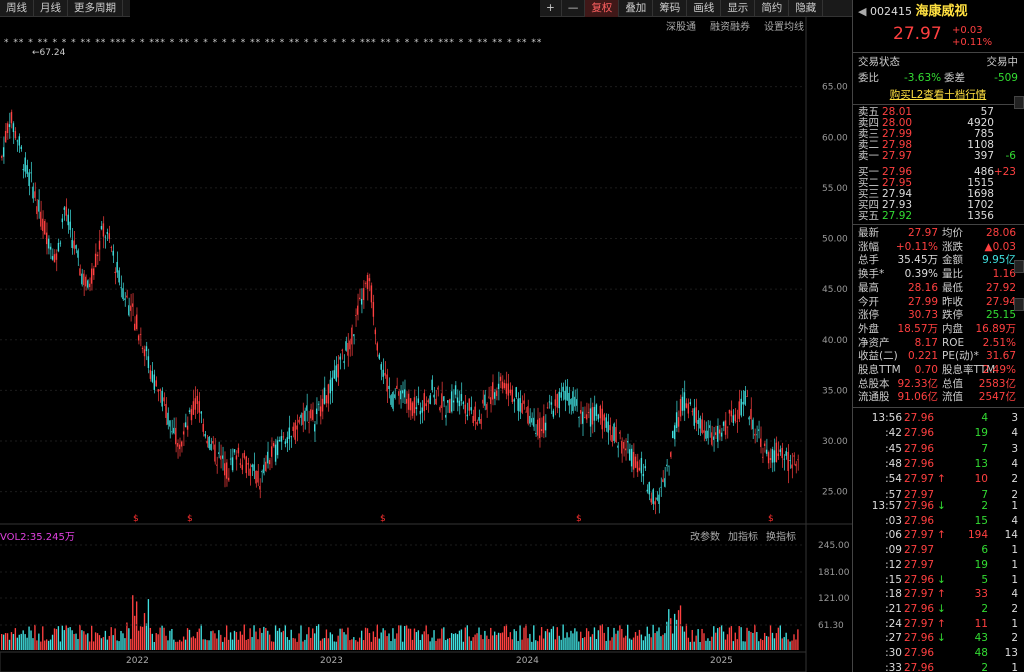  I want to click on connect-link: 深股通, so click(681, 27).